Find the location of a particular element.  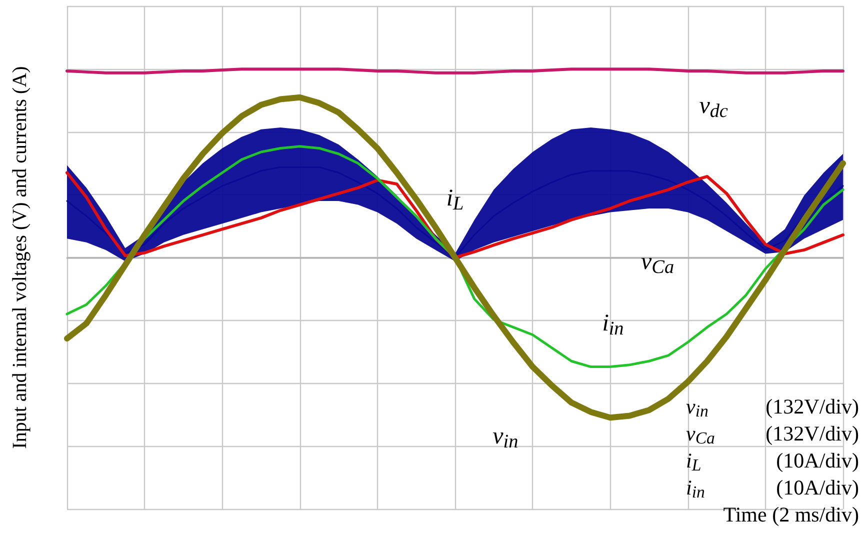

y-axis-title: Input and internal voltages (V) and currents (A) is located at coordinates (20, 257).